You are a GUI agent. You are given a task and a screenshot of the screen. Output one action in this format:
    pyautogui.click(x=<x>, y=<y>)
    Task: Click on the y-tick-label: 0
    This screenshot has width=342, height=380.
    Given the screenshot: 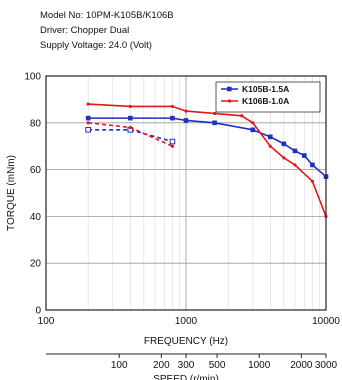 What is the action you would take?
    pyautogui.click(x=38, y=311)
    